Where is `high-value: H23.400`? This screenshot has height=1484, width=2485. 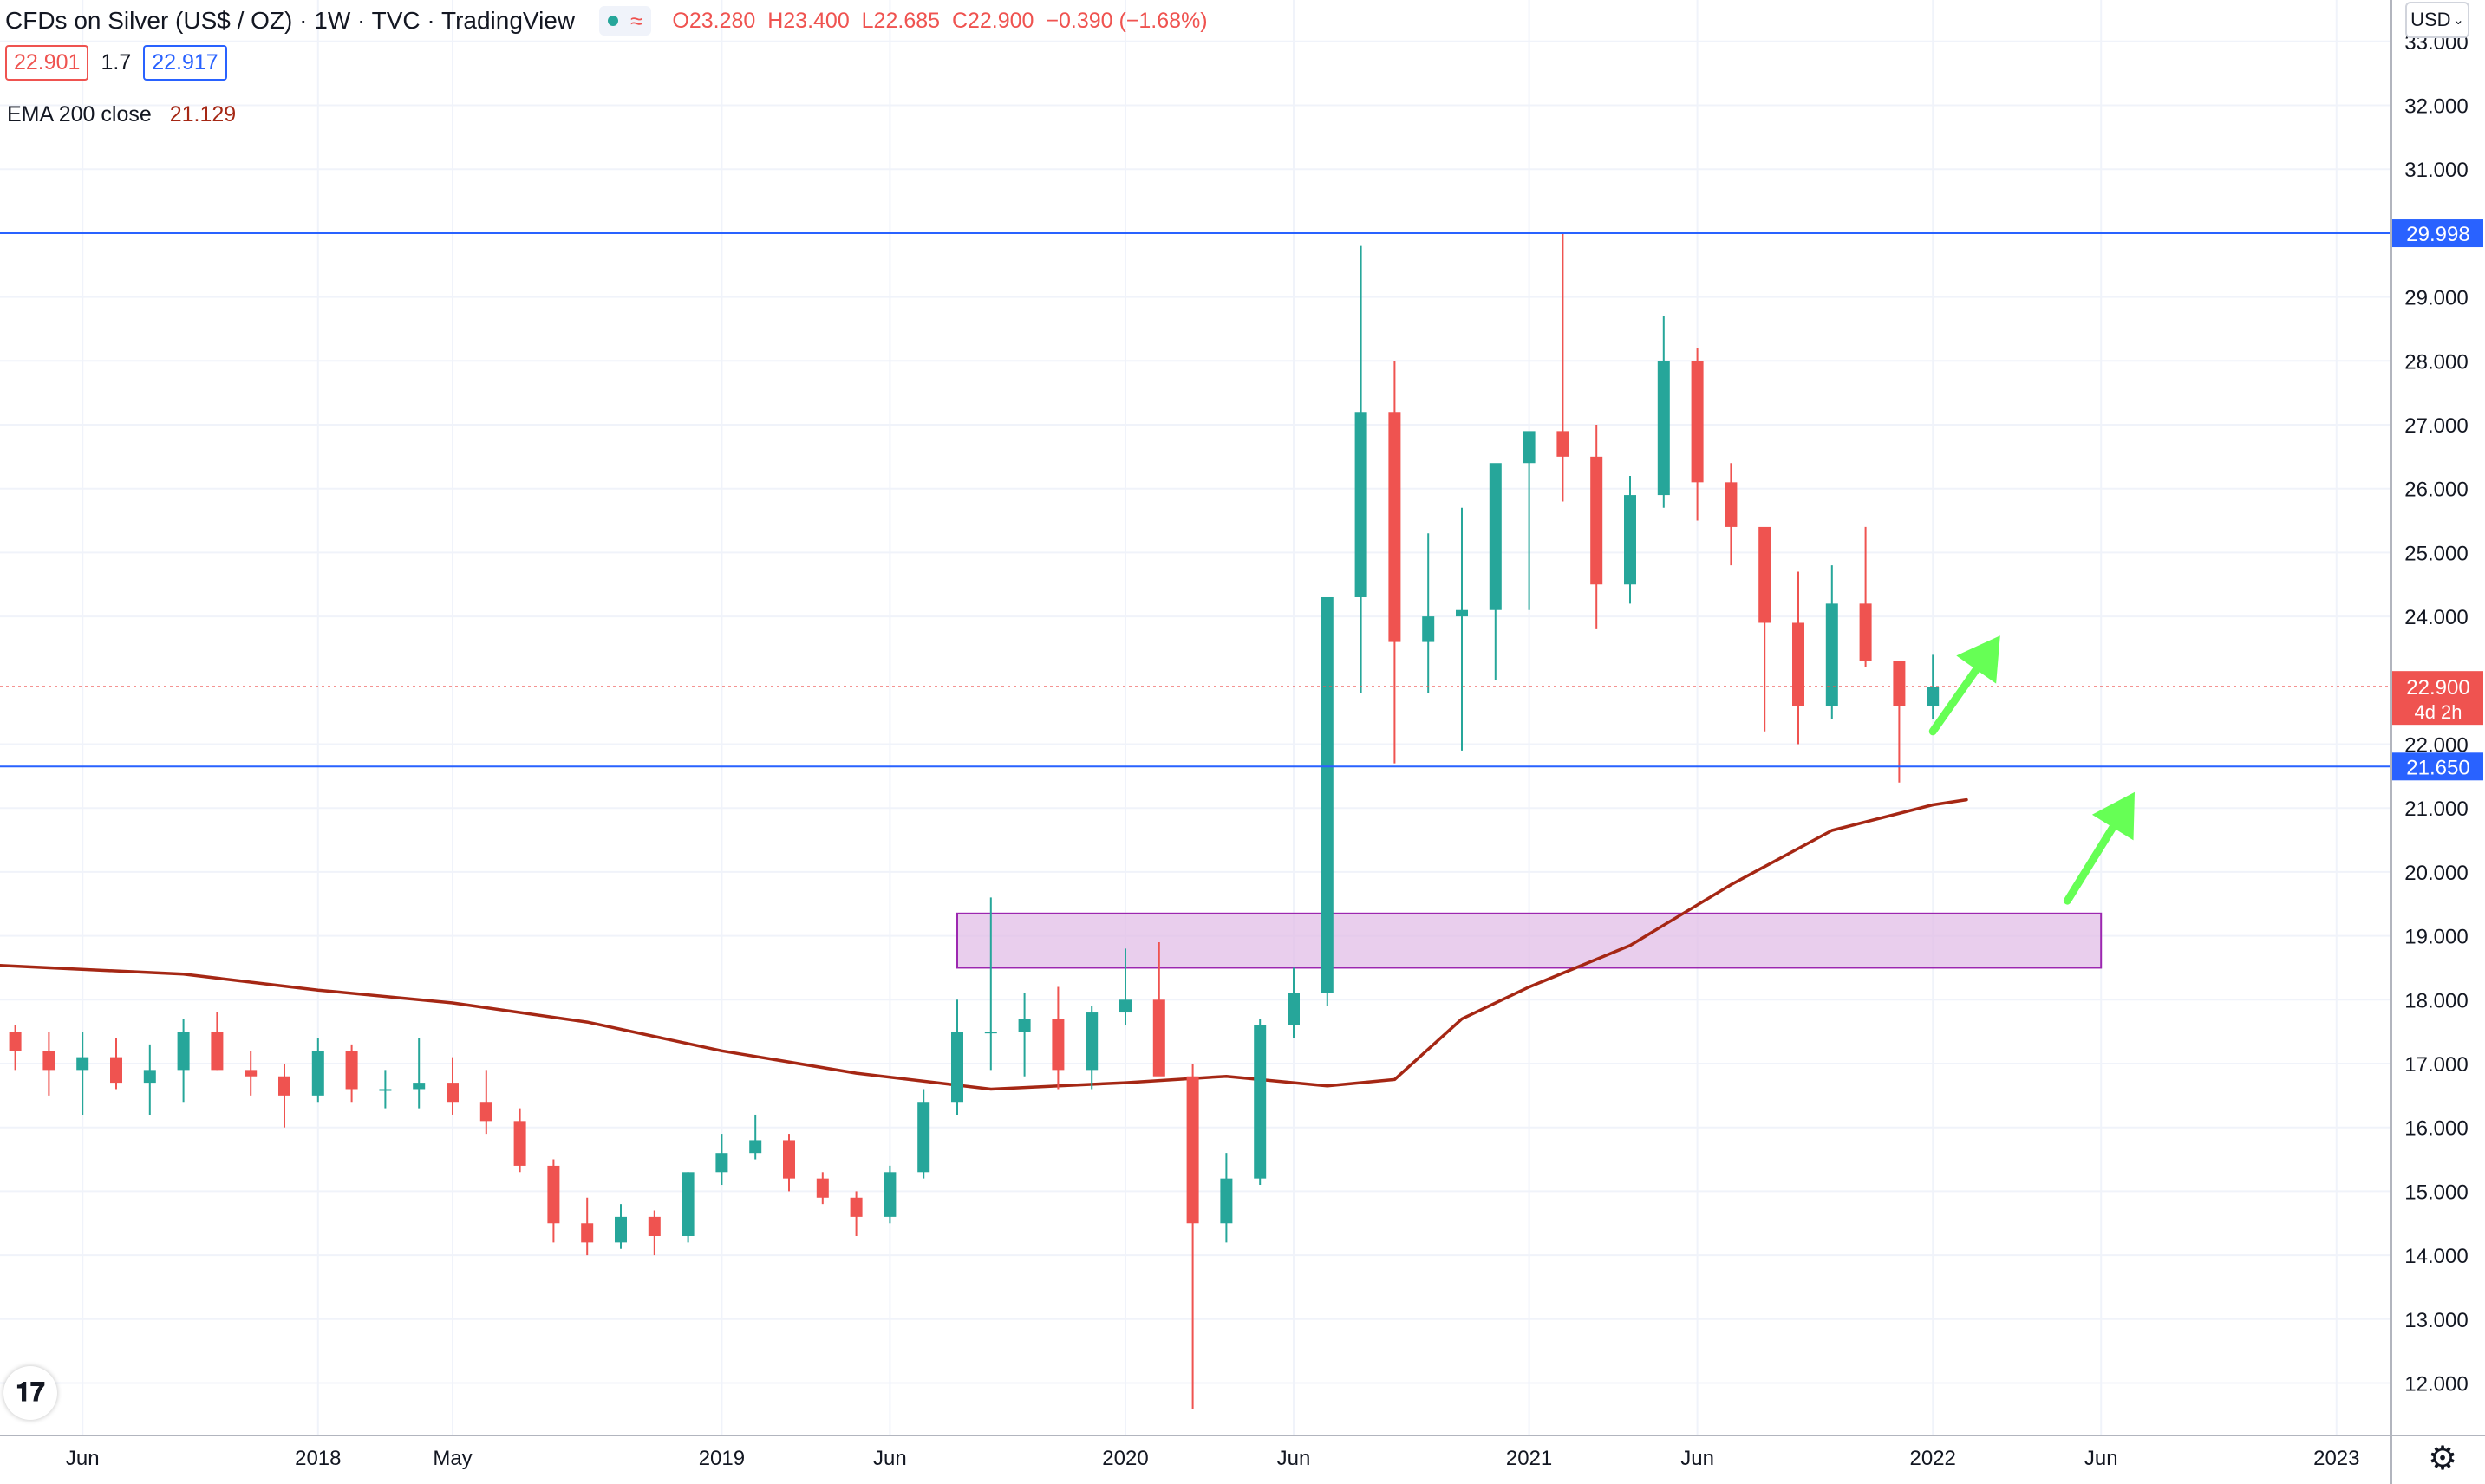 high-value: H23.400 is located at coordinates (808, 20).